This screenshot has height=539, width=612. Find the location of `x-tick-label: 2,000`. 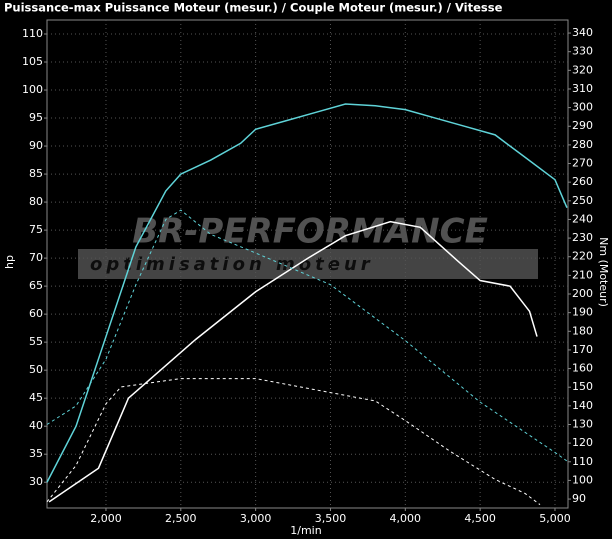

x-tick-label: 2,000 is located at coordinates (106, 518).